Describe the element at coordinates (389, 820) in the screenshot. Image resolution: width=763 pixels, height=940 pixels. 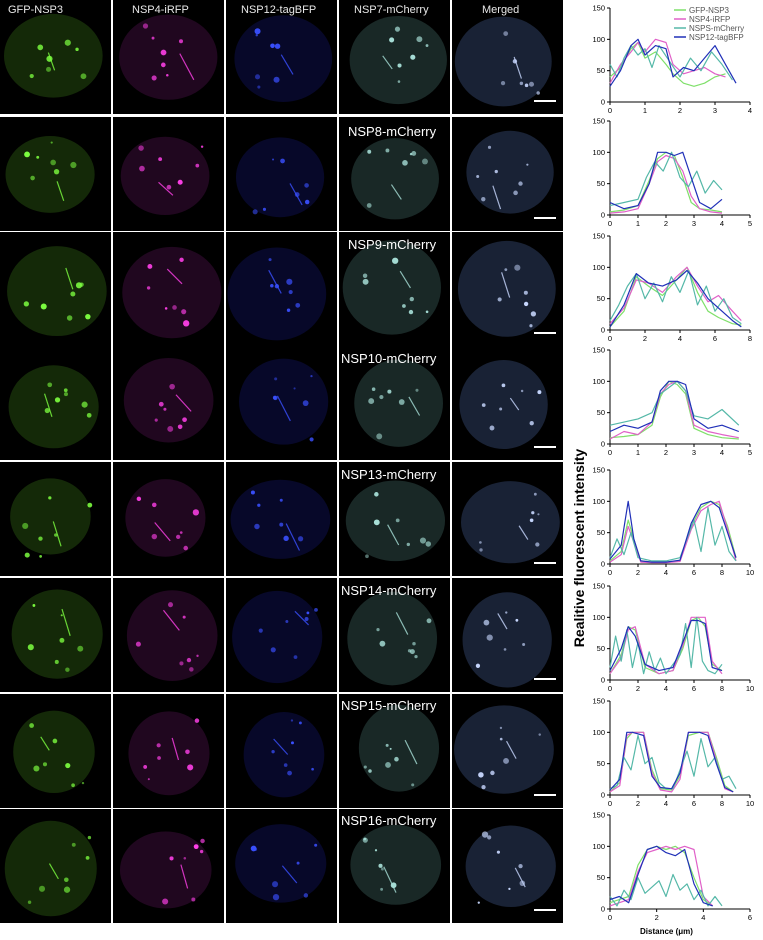
I see `row-label-nsp16: NSP16-mCherry` at that location.